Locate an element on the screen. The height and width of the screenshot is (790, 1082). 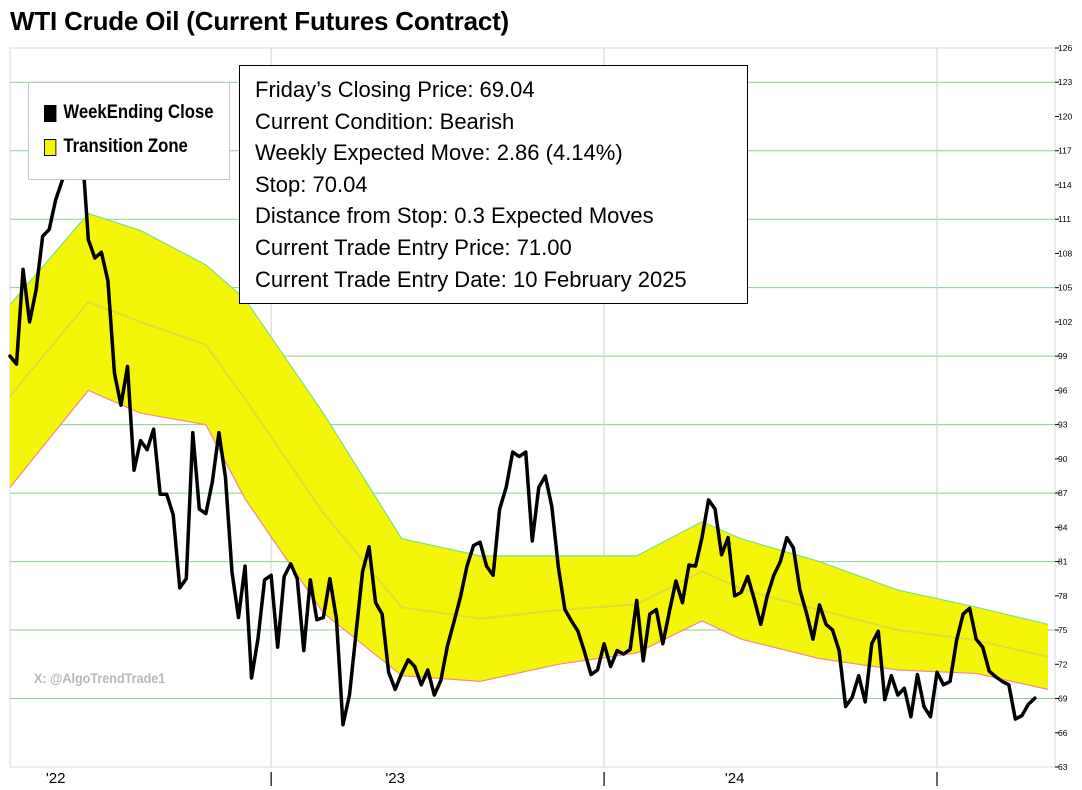
info-entry-price: Current Trade Entry Price: 71.00 is located at coordinates (413, 247).